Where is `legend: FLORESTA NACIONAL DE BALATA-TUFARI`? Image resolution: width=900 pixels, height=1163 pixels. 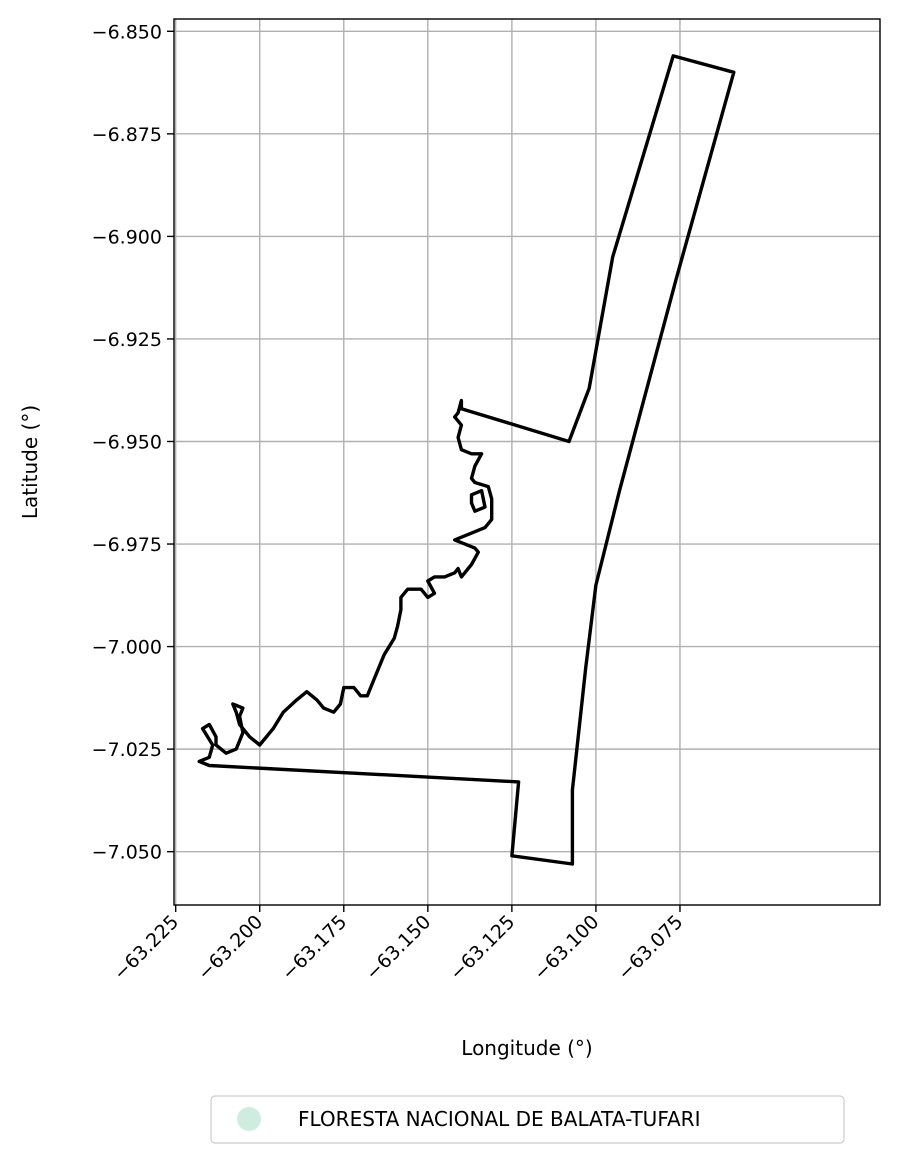
legend: FLORESTA NACIONAL DE BALATA-TUFARI is located at coordinates (527, 1119).